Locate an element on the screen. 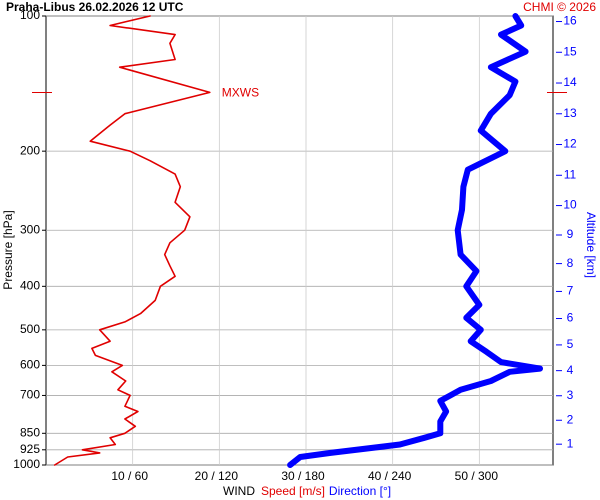  y2-tick-label: 11 is located at coordinates (570, 174).